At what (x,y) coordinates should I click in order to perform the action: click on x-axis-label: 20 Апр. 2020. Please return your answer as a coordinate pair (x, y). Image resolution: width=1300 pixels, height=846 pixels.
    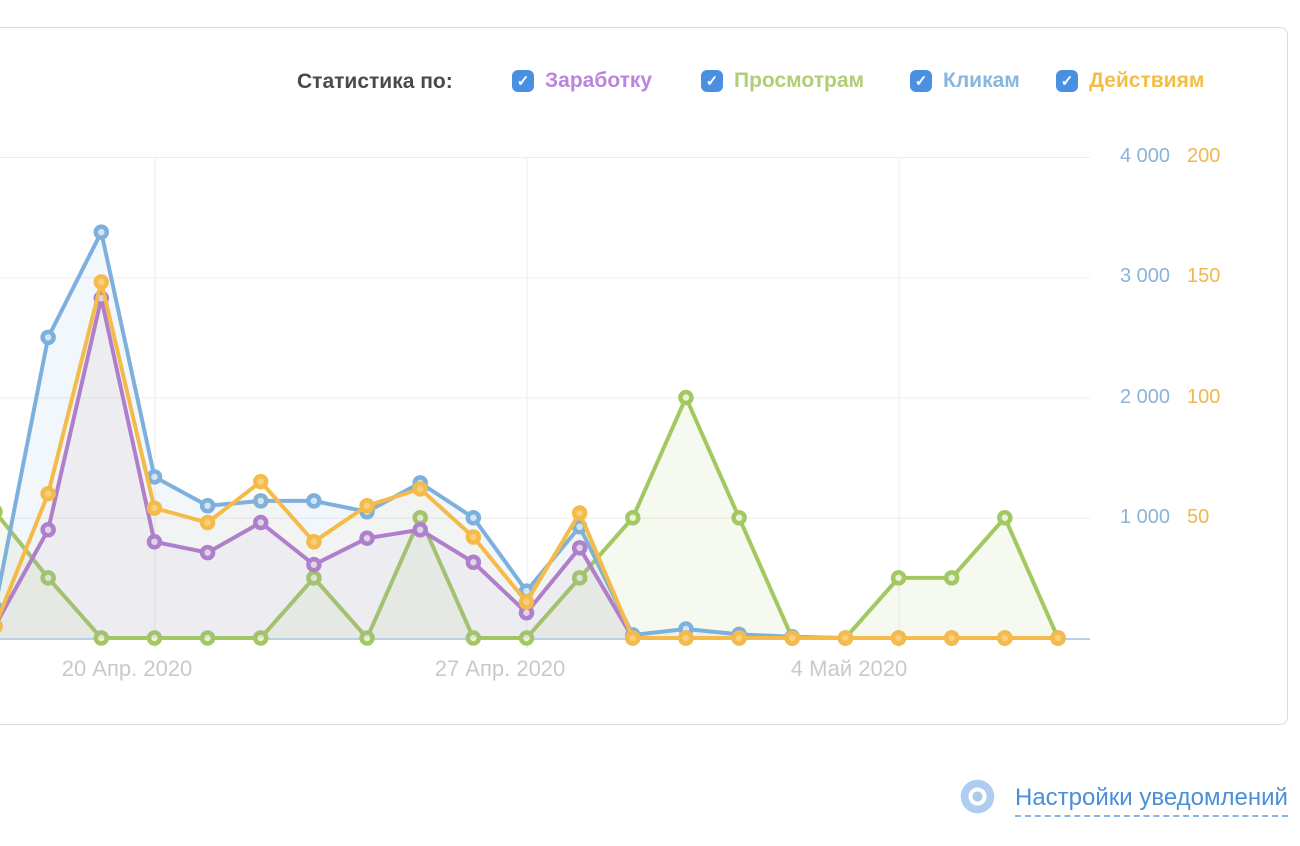
    Looking at the image, I should click on (127, 668).